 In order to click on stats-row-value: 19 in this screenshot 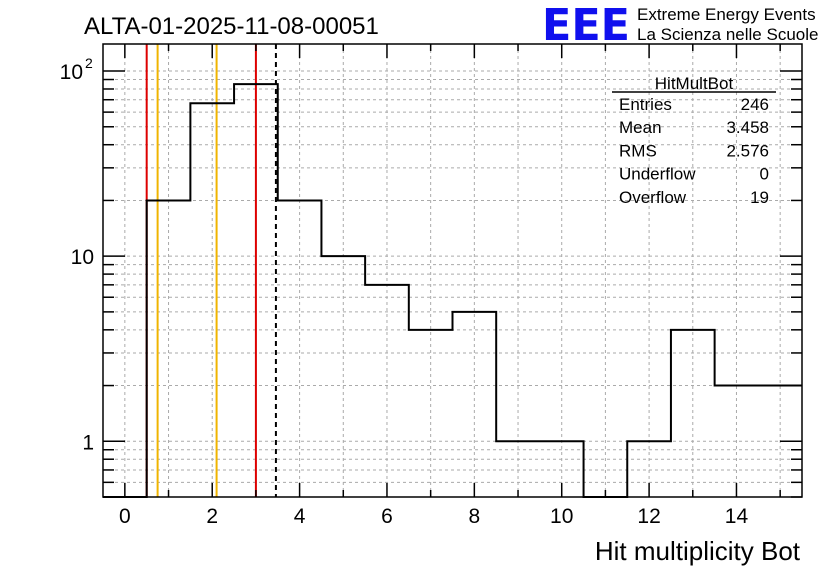, I will do `click(759, 197)`.